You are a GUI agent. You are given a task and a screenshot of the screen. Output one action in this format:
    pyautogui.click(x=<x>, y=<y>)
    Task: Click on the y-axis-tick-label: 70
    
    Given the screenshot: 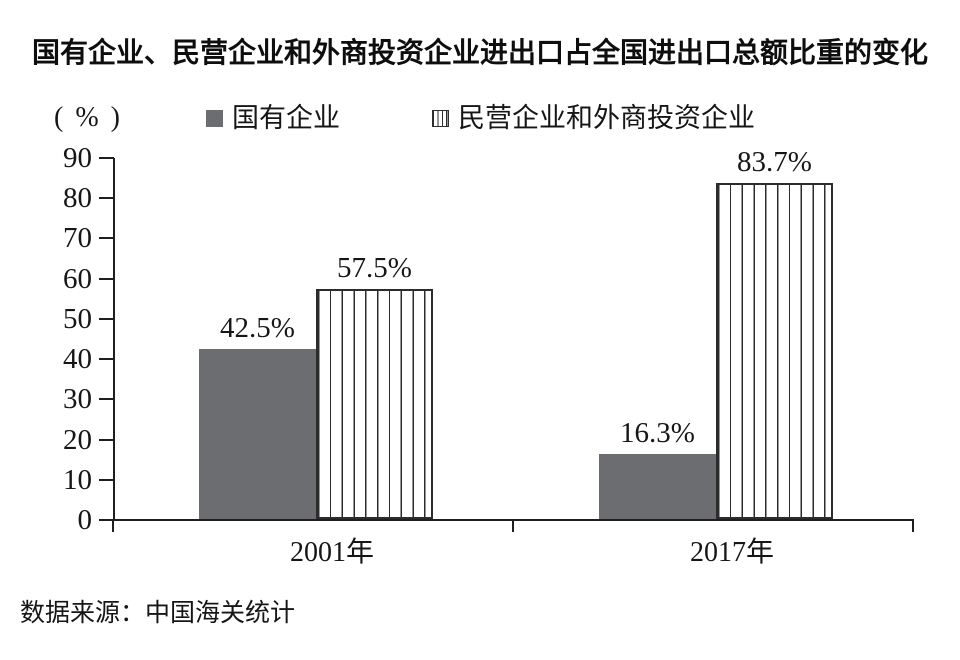 What is the action you would take?
    pyautogui.click(x=77, y=238)
    